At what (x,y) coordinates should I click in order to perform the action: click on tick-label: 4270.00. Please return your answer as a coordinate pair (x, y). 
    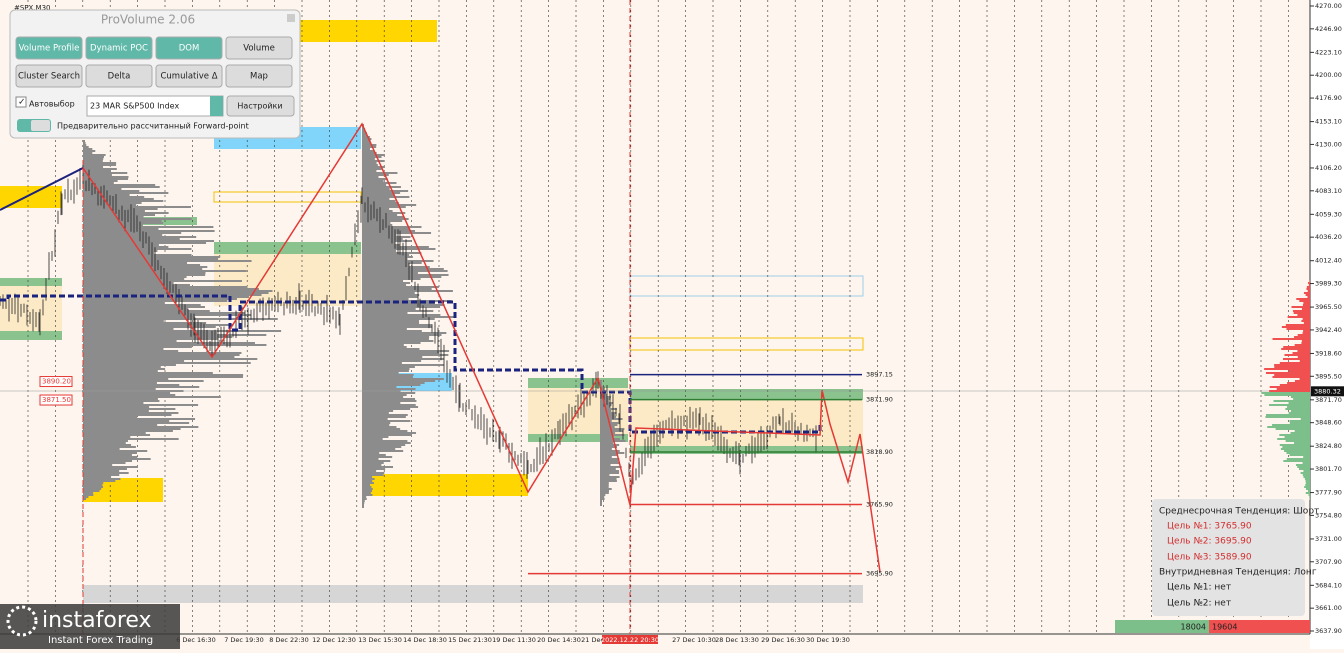
    Looking at the image, I should click on (1328, 6).